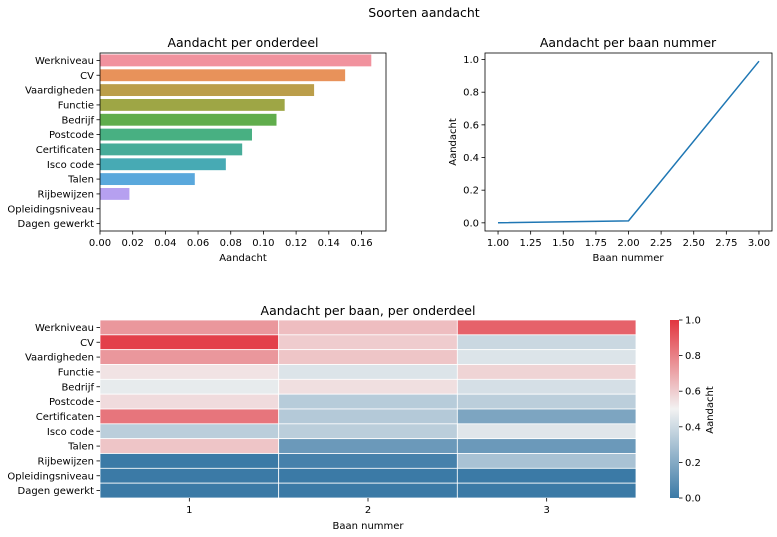 This screenshot has height=537, width=777. What do you see at coordinates (243, 258) in the screenshot?
I see `bar-chart-xlabel: Aandacht` at bounding box center [243, 258].